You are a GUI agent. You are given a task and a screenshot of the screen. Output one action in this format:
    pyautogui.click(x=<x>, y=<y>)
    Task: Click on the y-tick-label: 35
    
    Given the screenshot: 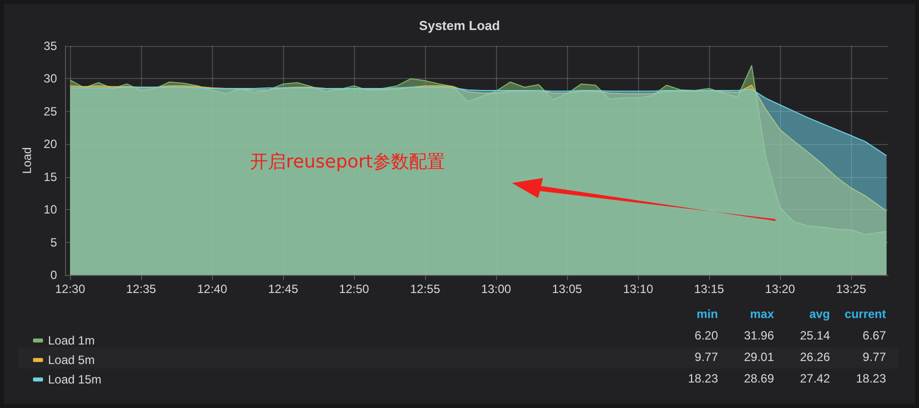 What is the action you would take?
    pyautogui.click(x=51, y=46)
    